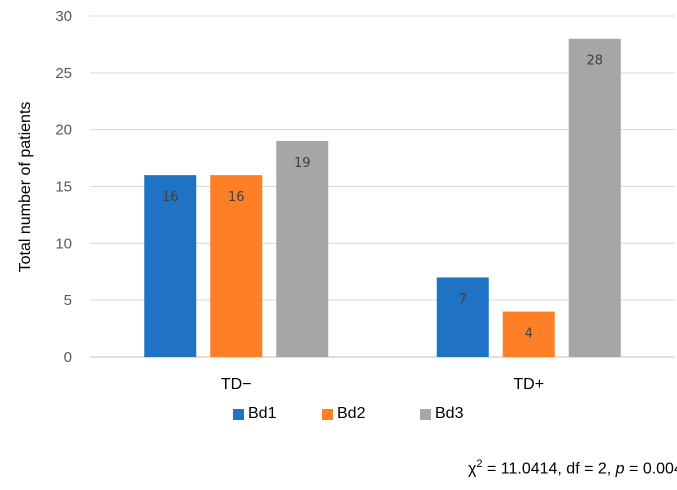  What do you see at coordinates (63, 130) in the screenshot?
I see `y-tick-label: 20` at bounding box center [63, 130].